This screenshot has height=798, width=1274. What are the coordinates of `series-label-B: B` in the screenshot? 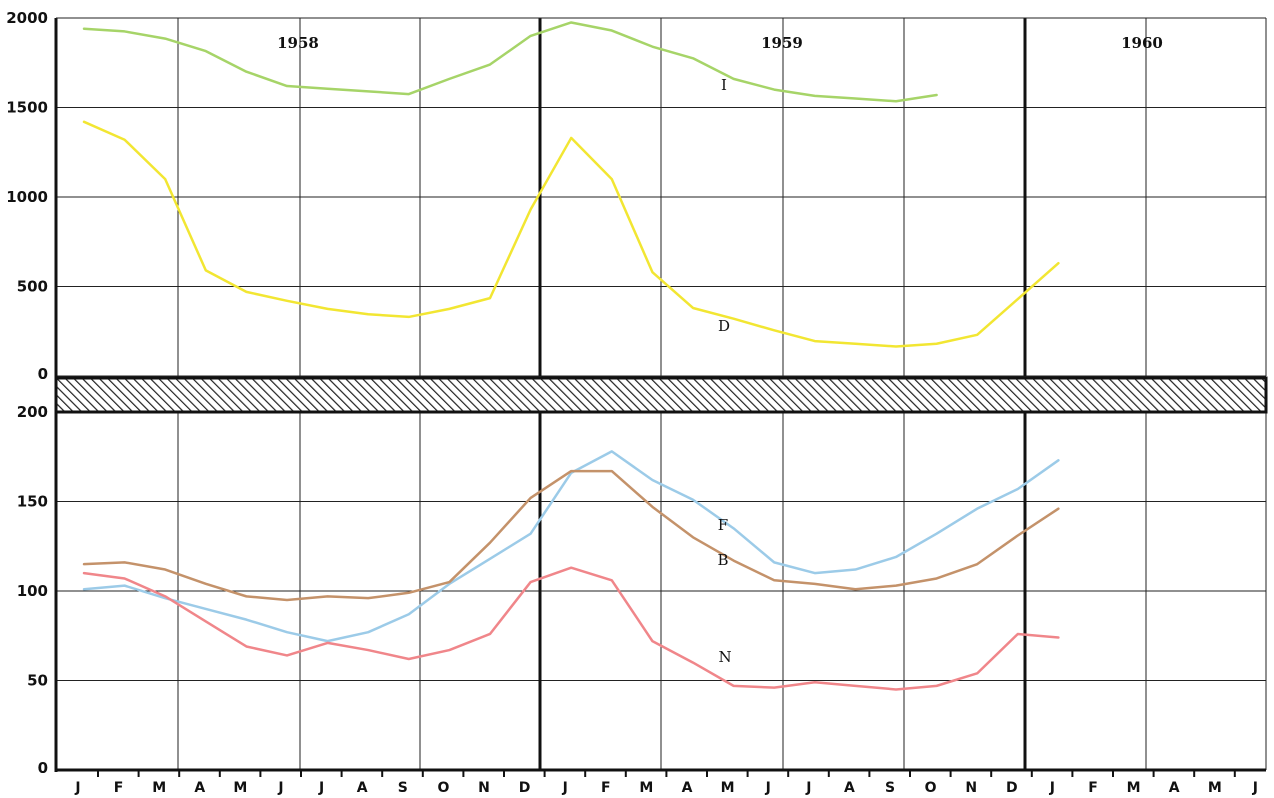 It's located at (722, 560).